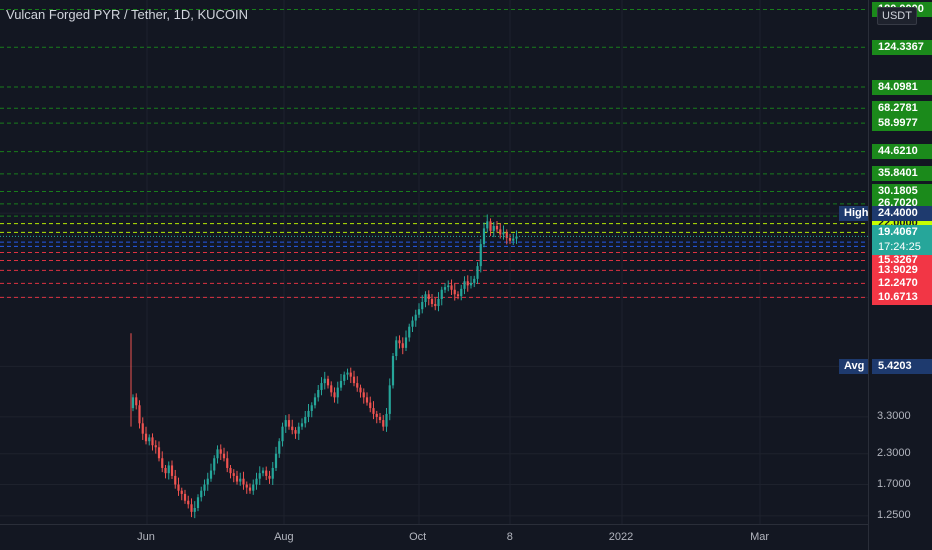 The image size is (932, 550). What do you see at coordinates (894, 415) in the screenshot?
I see `price-tick-0: 3.3000` at bounding box center [894, 415].